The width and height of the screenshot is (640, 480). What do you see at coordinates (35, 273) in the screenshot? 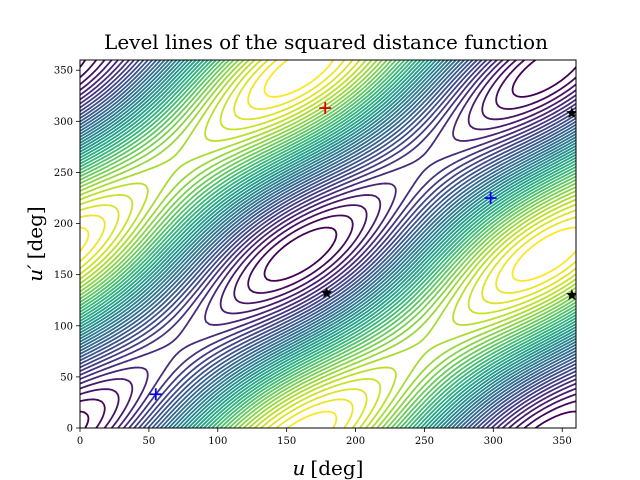
I see `y-axis-label-symbol: u′` at bounding box center [35, 273].